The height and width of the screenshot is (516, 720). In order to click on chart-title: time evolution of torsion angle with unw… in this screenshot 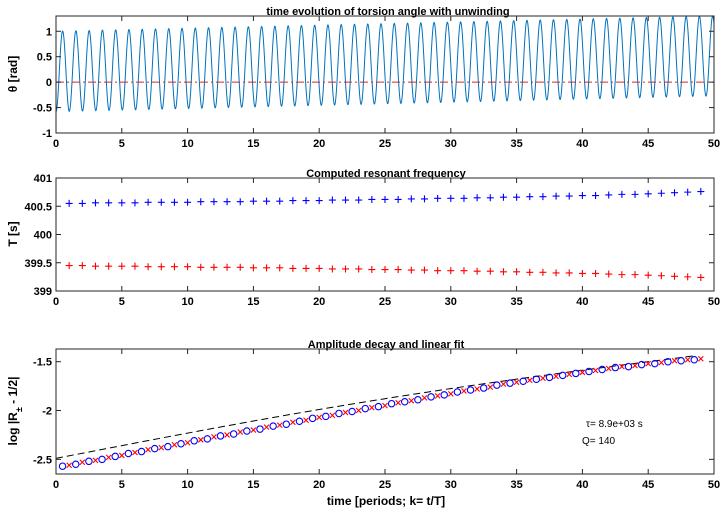, I will do `click(387, 12)`.